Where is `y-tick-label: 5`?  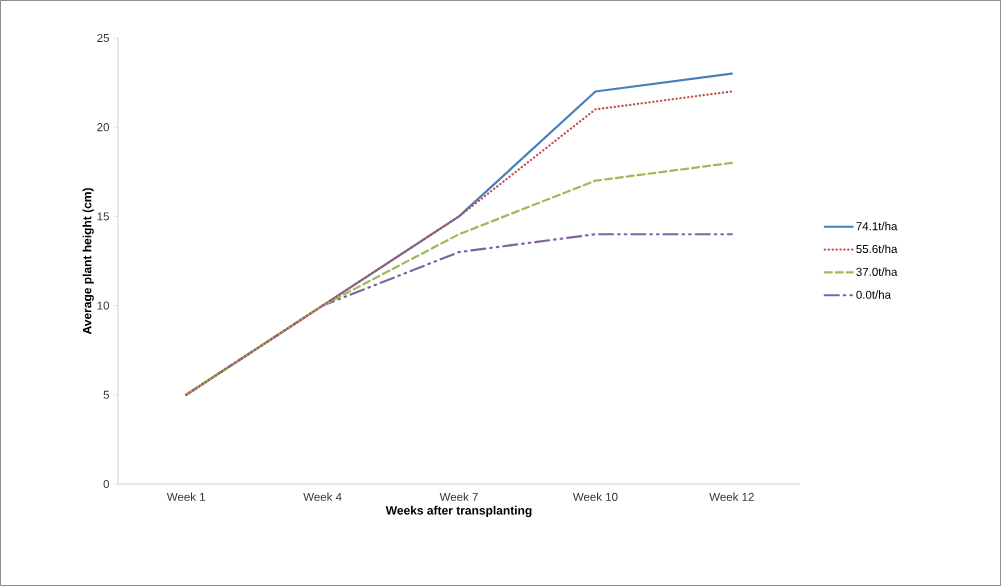
y-tick-label: 5 is located at coordinates (106, 394).